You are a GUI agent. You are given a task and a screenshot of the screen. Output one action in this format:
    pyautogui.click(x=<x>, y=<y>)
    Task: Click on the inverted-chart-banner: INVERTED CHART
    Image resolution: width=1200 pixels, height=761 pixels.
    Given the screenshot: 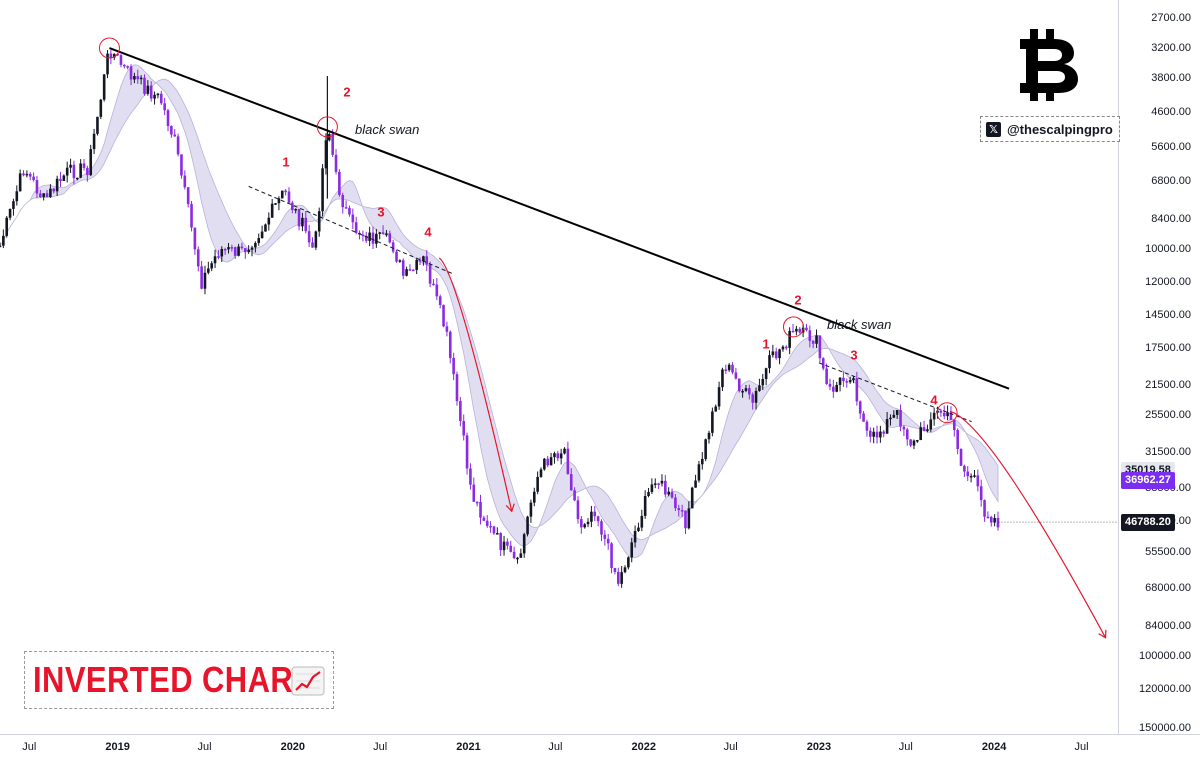 What is the action you would take?
    pyautogui.click(x=179, y=680)
    